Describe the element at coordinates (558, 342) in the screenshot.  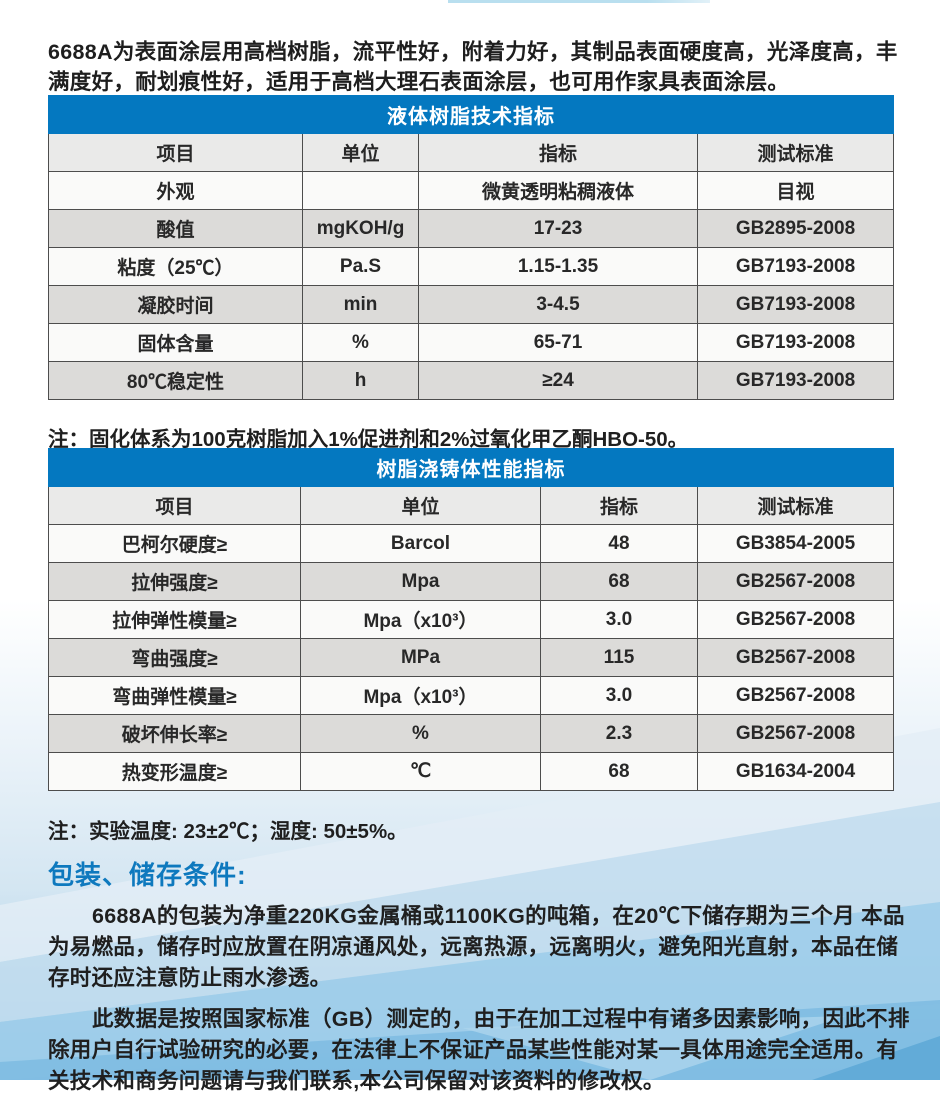
I see `table-cell: 65-71` at that location.